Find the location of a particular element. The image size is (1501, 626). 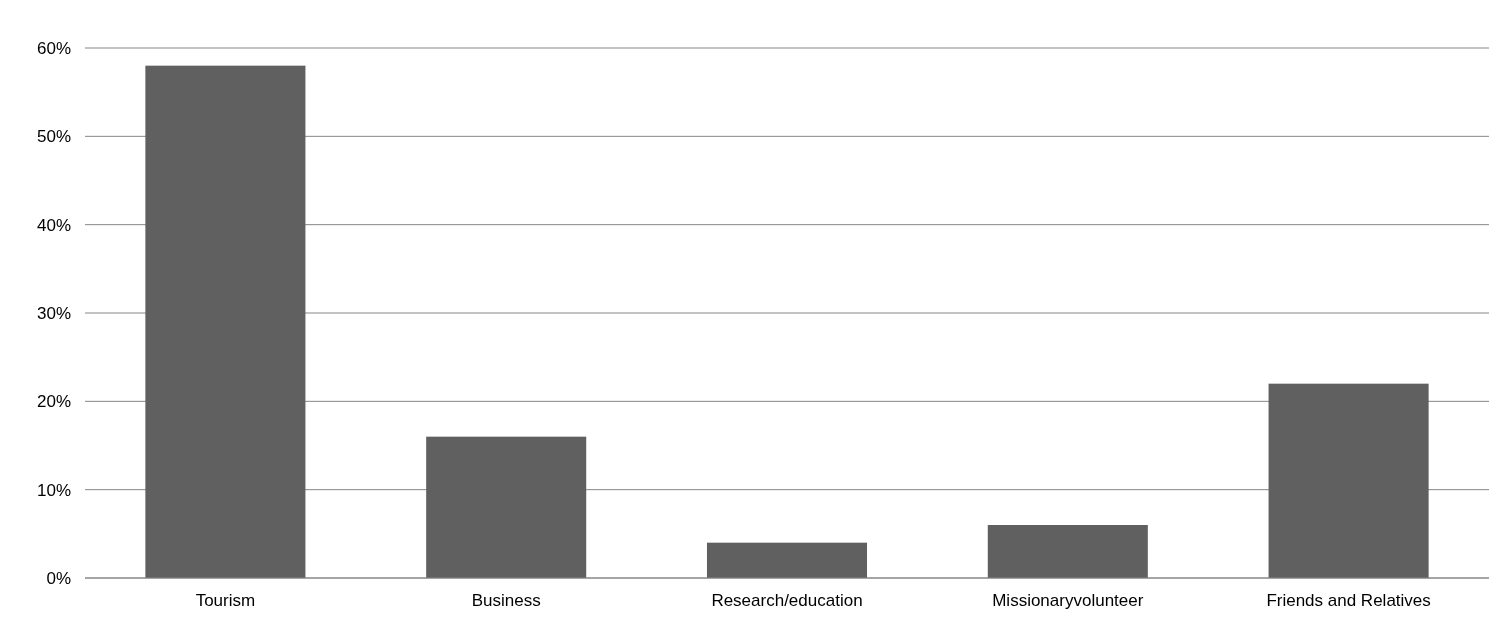

y-tick-label: 0% is located at coordinates (58, 578).